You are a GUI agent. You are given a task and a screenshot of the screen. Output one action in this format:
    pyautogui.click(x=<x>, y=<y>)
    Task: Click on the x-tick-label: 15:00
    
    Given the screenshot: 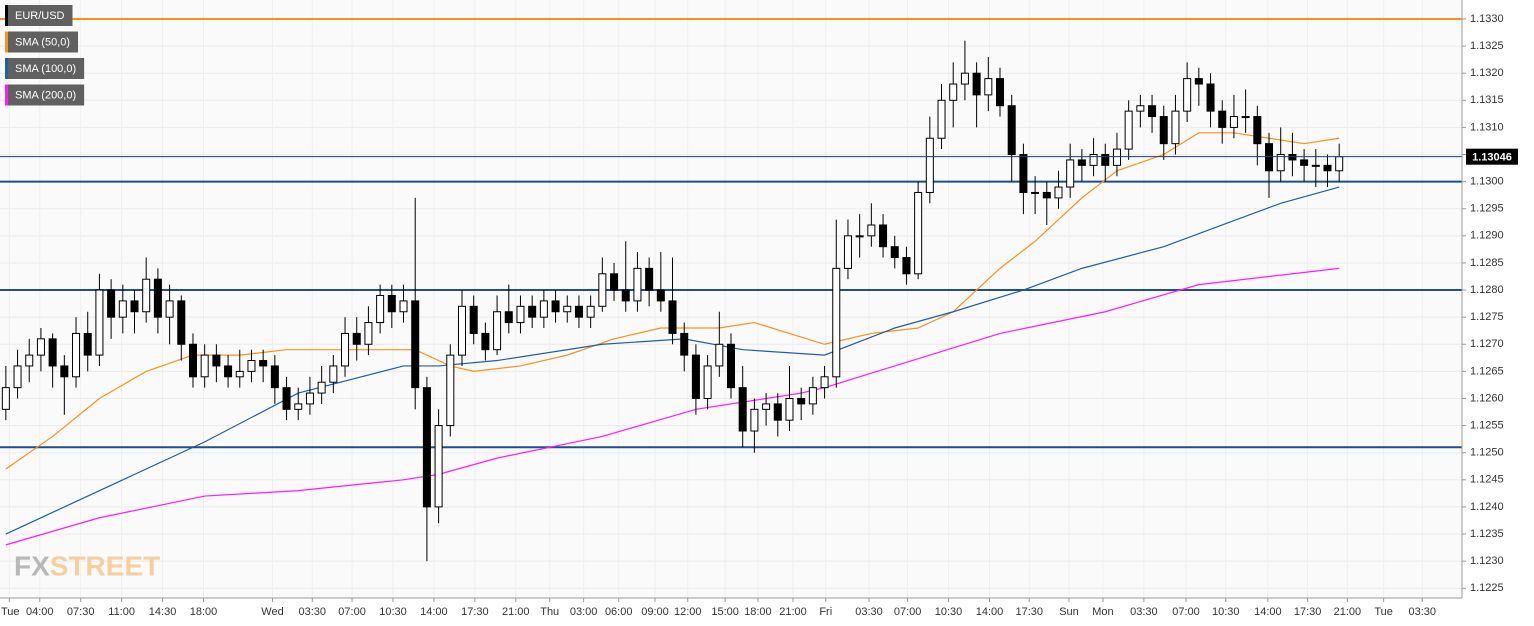 What is the action you would take?
    pyautogui.click(x=725, y=612)
    